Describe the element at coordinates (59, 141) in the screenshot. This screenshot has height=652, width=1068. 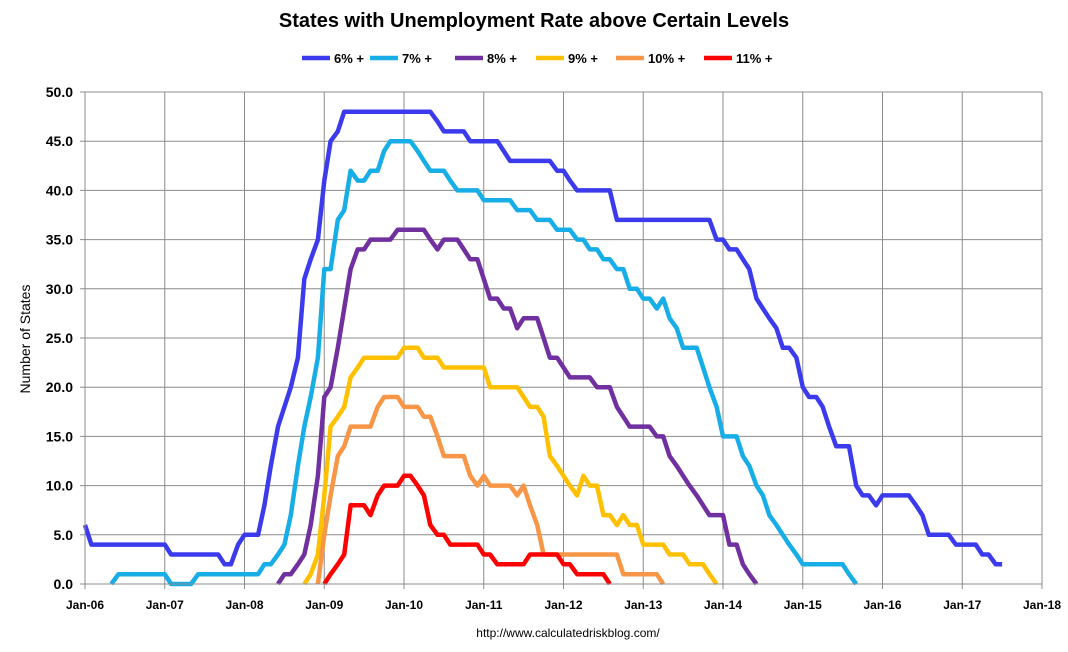
I see `y-tick-label: 45.0` at that location.